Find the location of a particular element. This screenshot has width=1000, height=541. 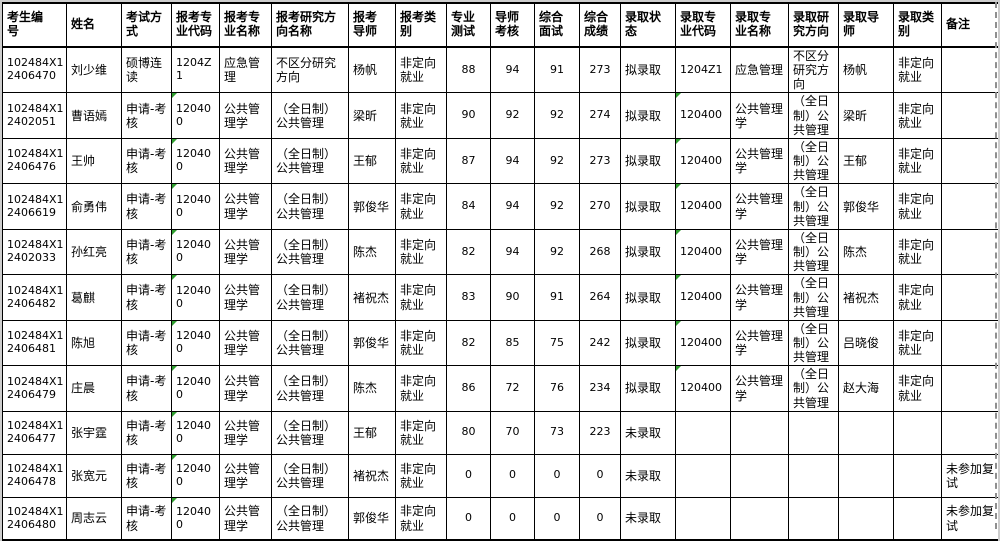

cell-dskh: 0 is located at coordinates (512, 475).